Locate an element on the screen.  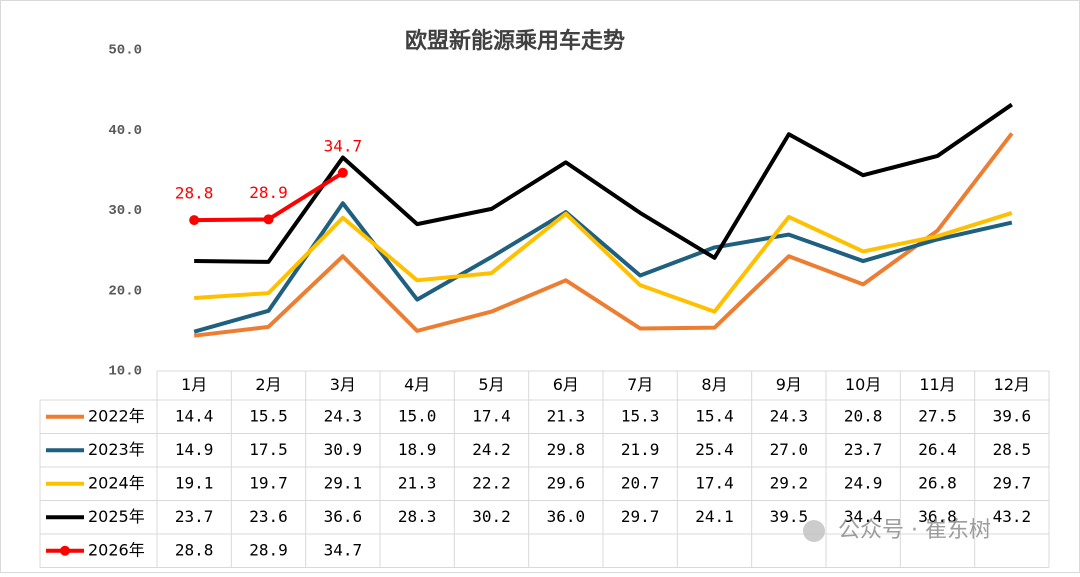
data-label: 28.9 is located at coordinates (268, 192).